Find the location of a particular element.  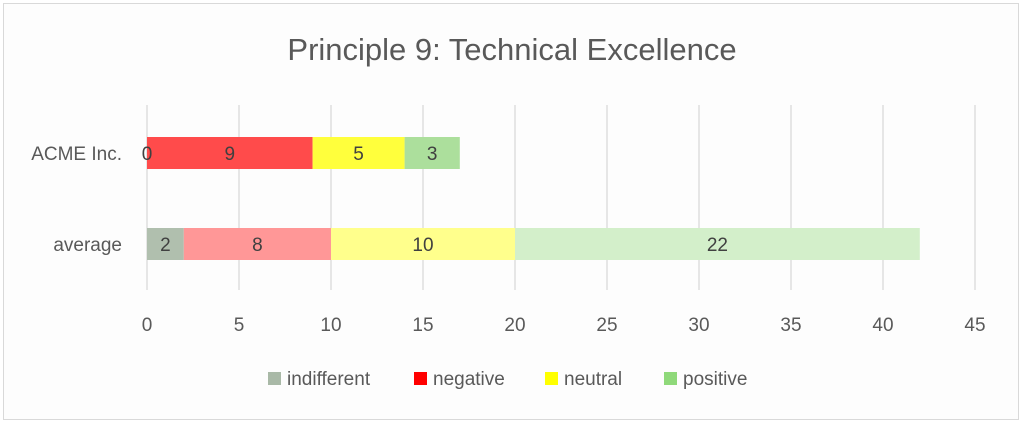

data-label: 10 is located at coordinates (422, 245).